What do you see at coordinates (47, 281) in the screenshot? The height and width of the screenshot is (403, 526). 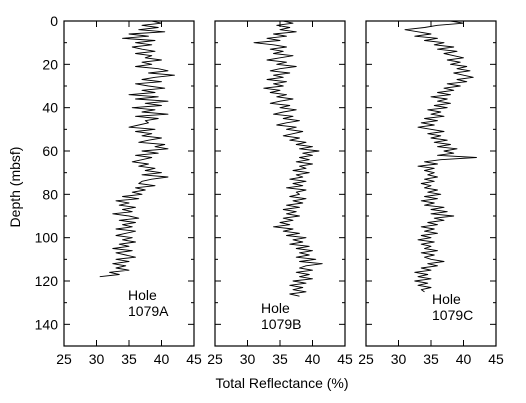 I see `y-tick-label: 120` at bounding box center [47, 281].